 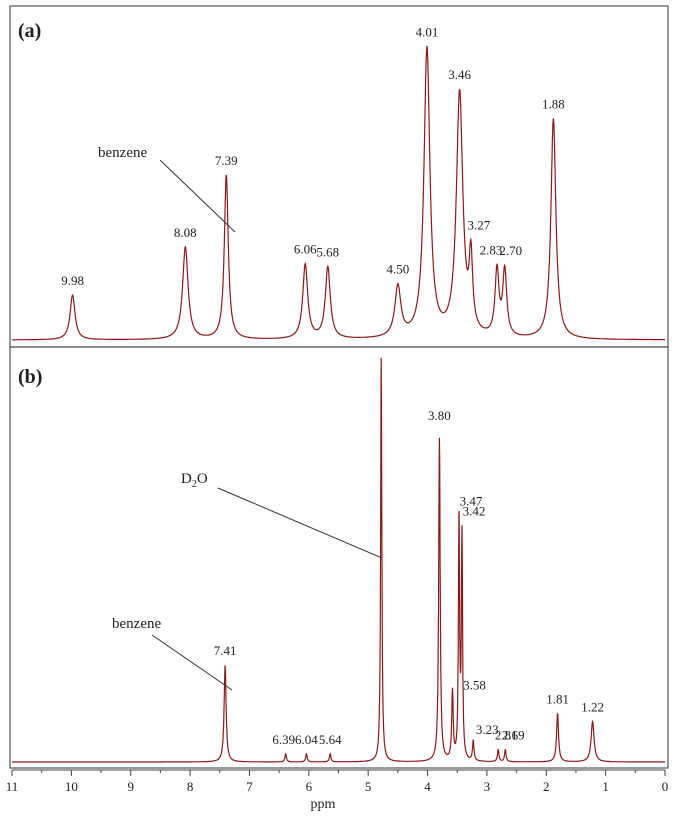 I want to click on peak-label-a-3: 6.06, so click(x=305, y=249).